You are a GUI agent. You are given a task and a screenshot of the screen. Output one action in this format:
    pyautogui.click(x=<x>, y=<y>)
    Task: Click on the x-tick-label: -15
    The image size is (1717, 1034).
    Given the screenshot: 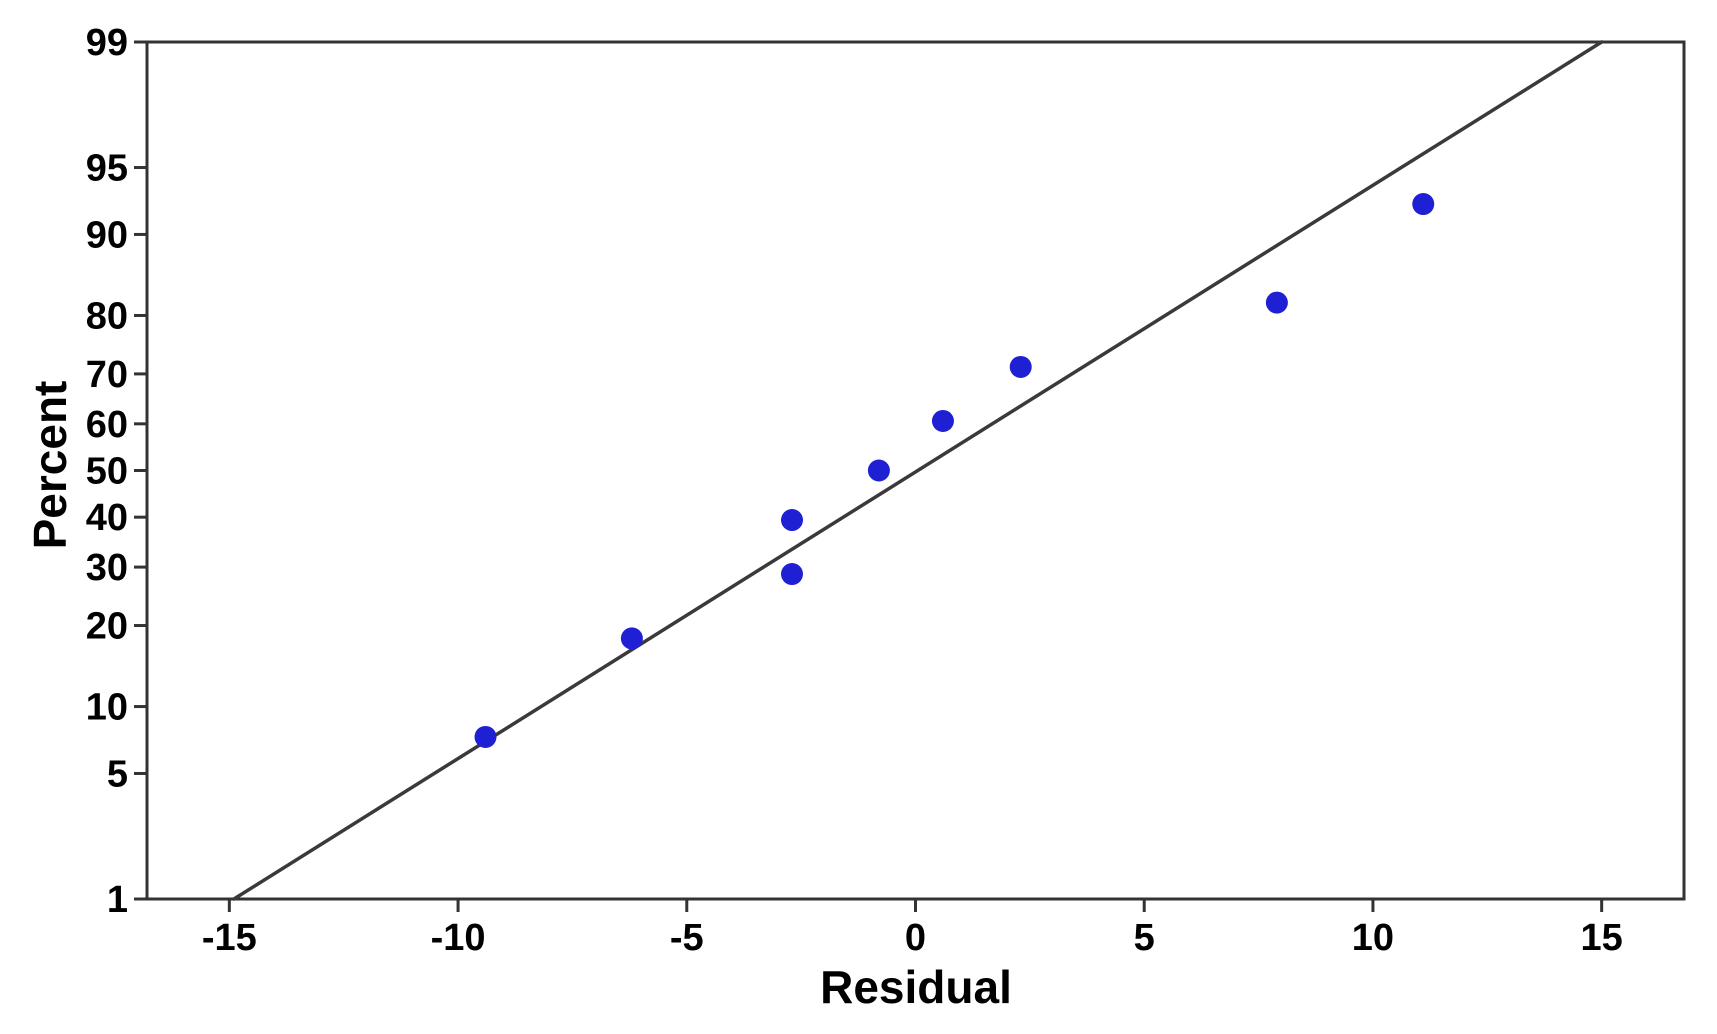 What is the action you would take?
    pyautogui.click(x=229, y=938)
    